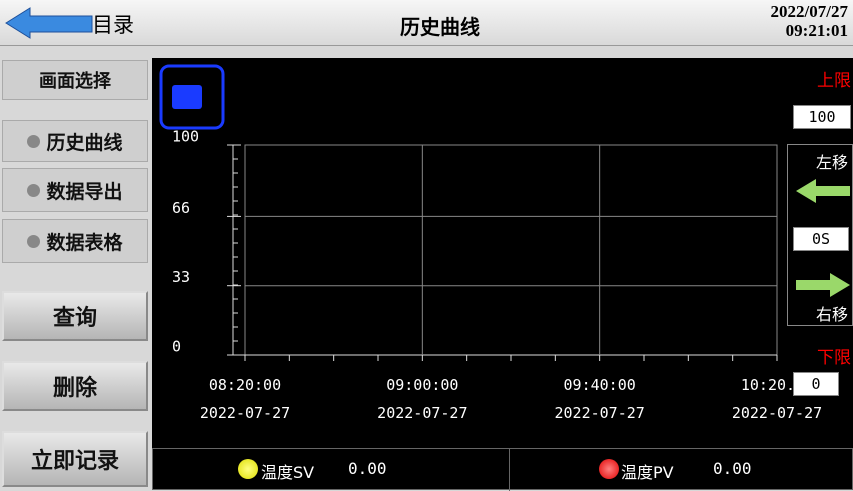 The height and width of the screenshot is (491, 853). I want to click on lower-label: 下限, so click(834, 358).